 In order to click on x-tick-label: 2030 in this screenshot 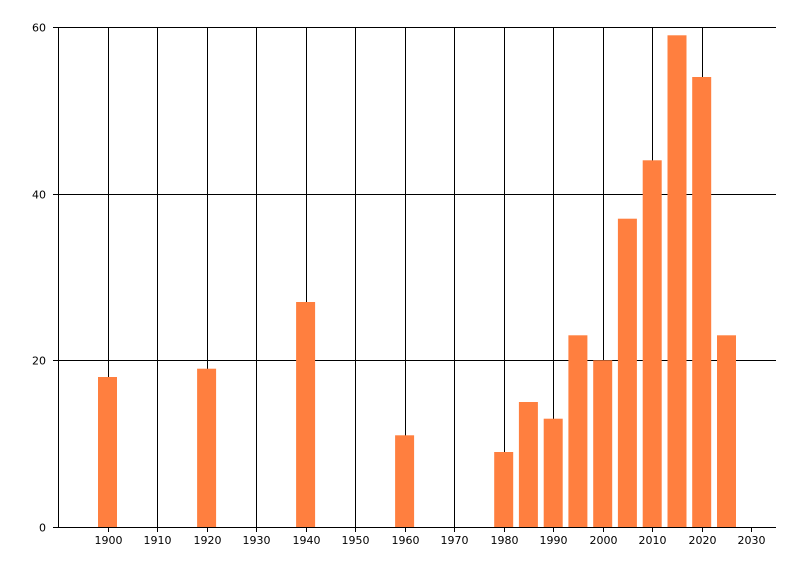, I will do `click(752, 540)`.